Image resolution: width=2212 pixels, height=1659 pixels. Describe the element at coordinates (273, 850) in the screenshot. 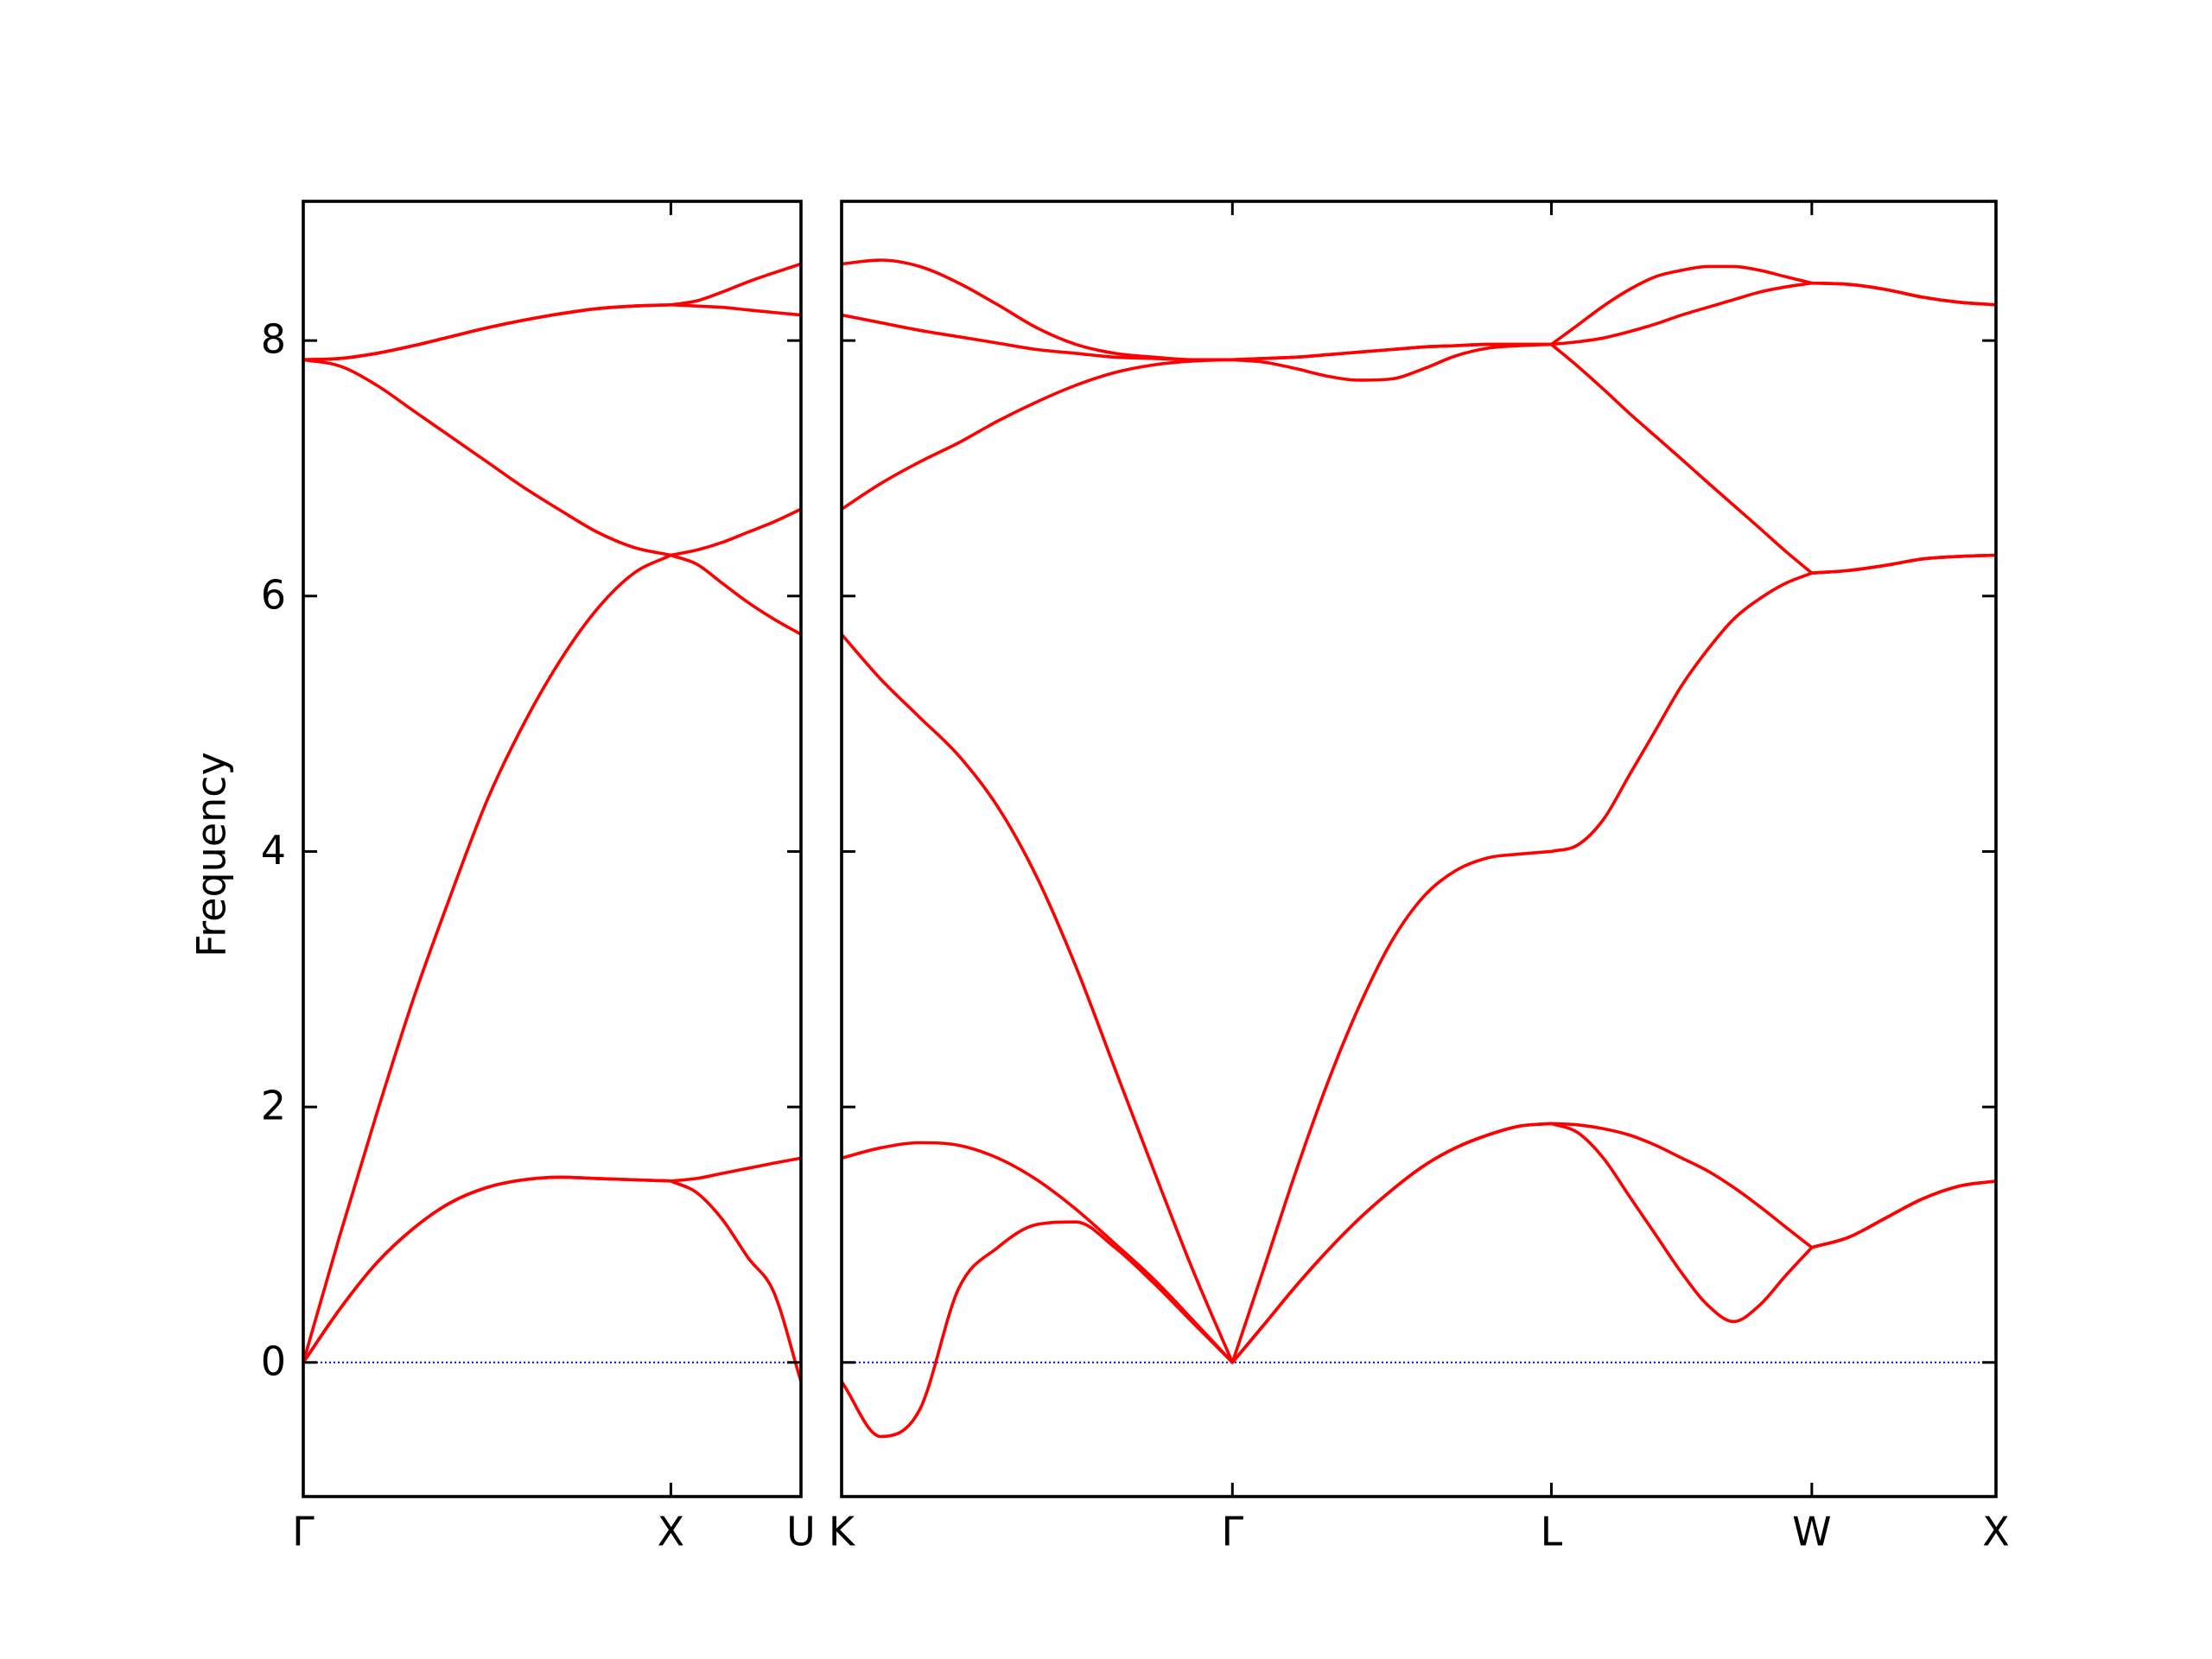

I see `y-tick-label: 4` at that location.